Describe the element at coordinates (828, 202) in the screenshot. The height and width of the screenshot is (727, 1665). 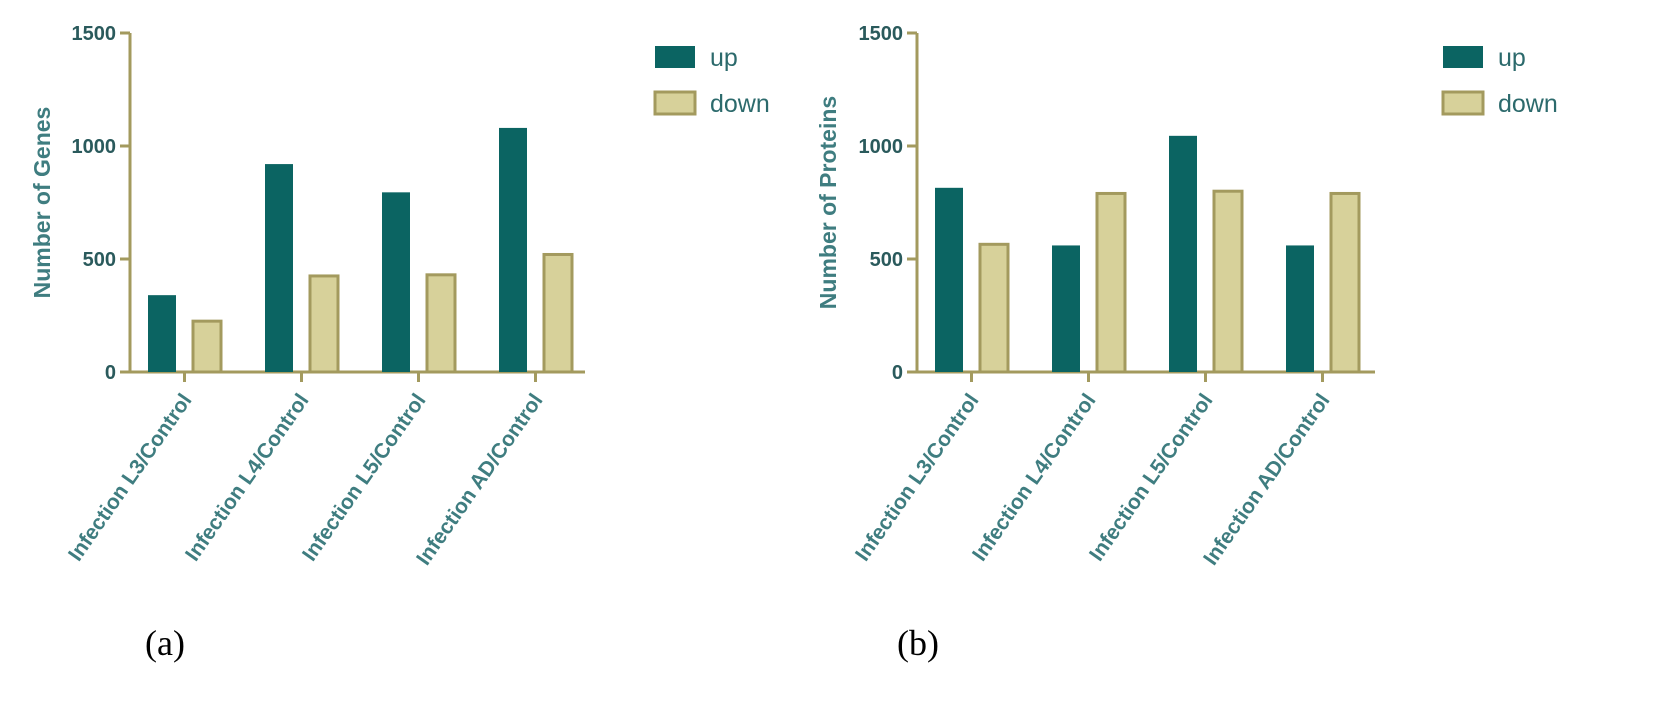
I see `y-axis-title: Number of Proteins` at that location.